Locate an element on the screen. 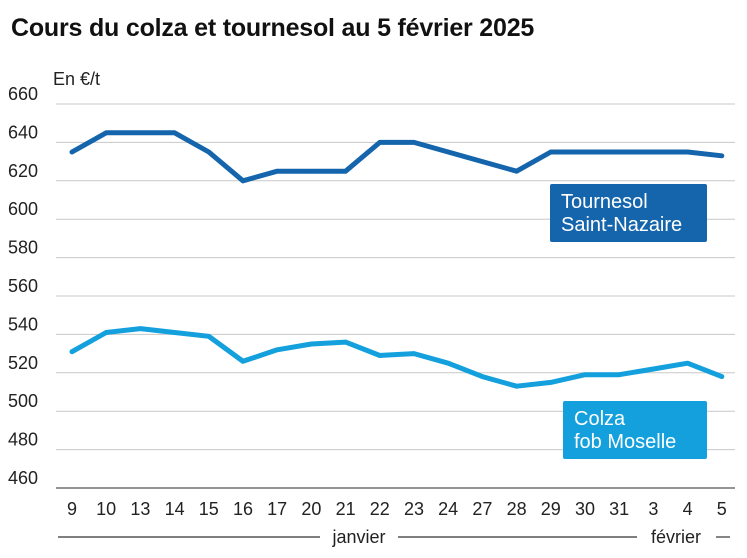  x-tick-label-11: 24 is located at coordinates (448, 509).